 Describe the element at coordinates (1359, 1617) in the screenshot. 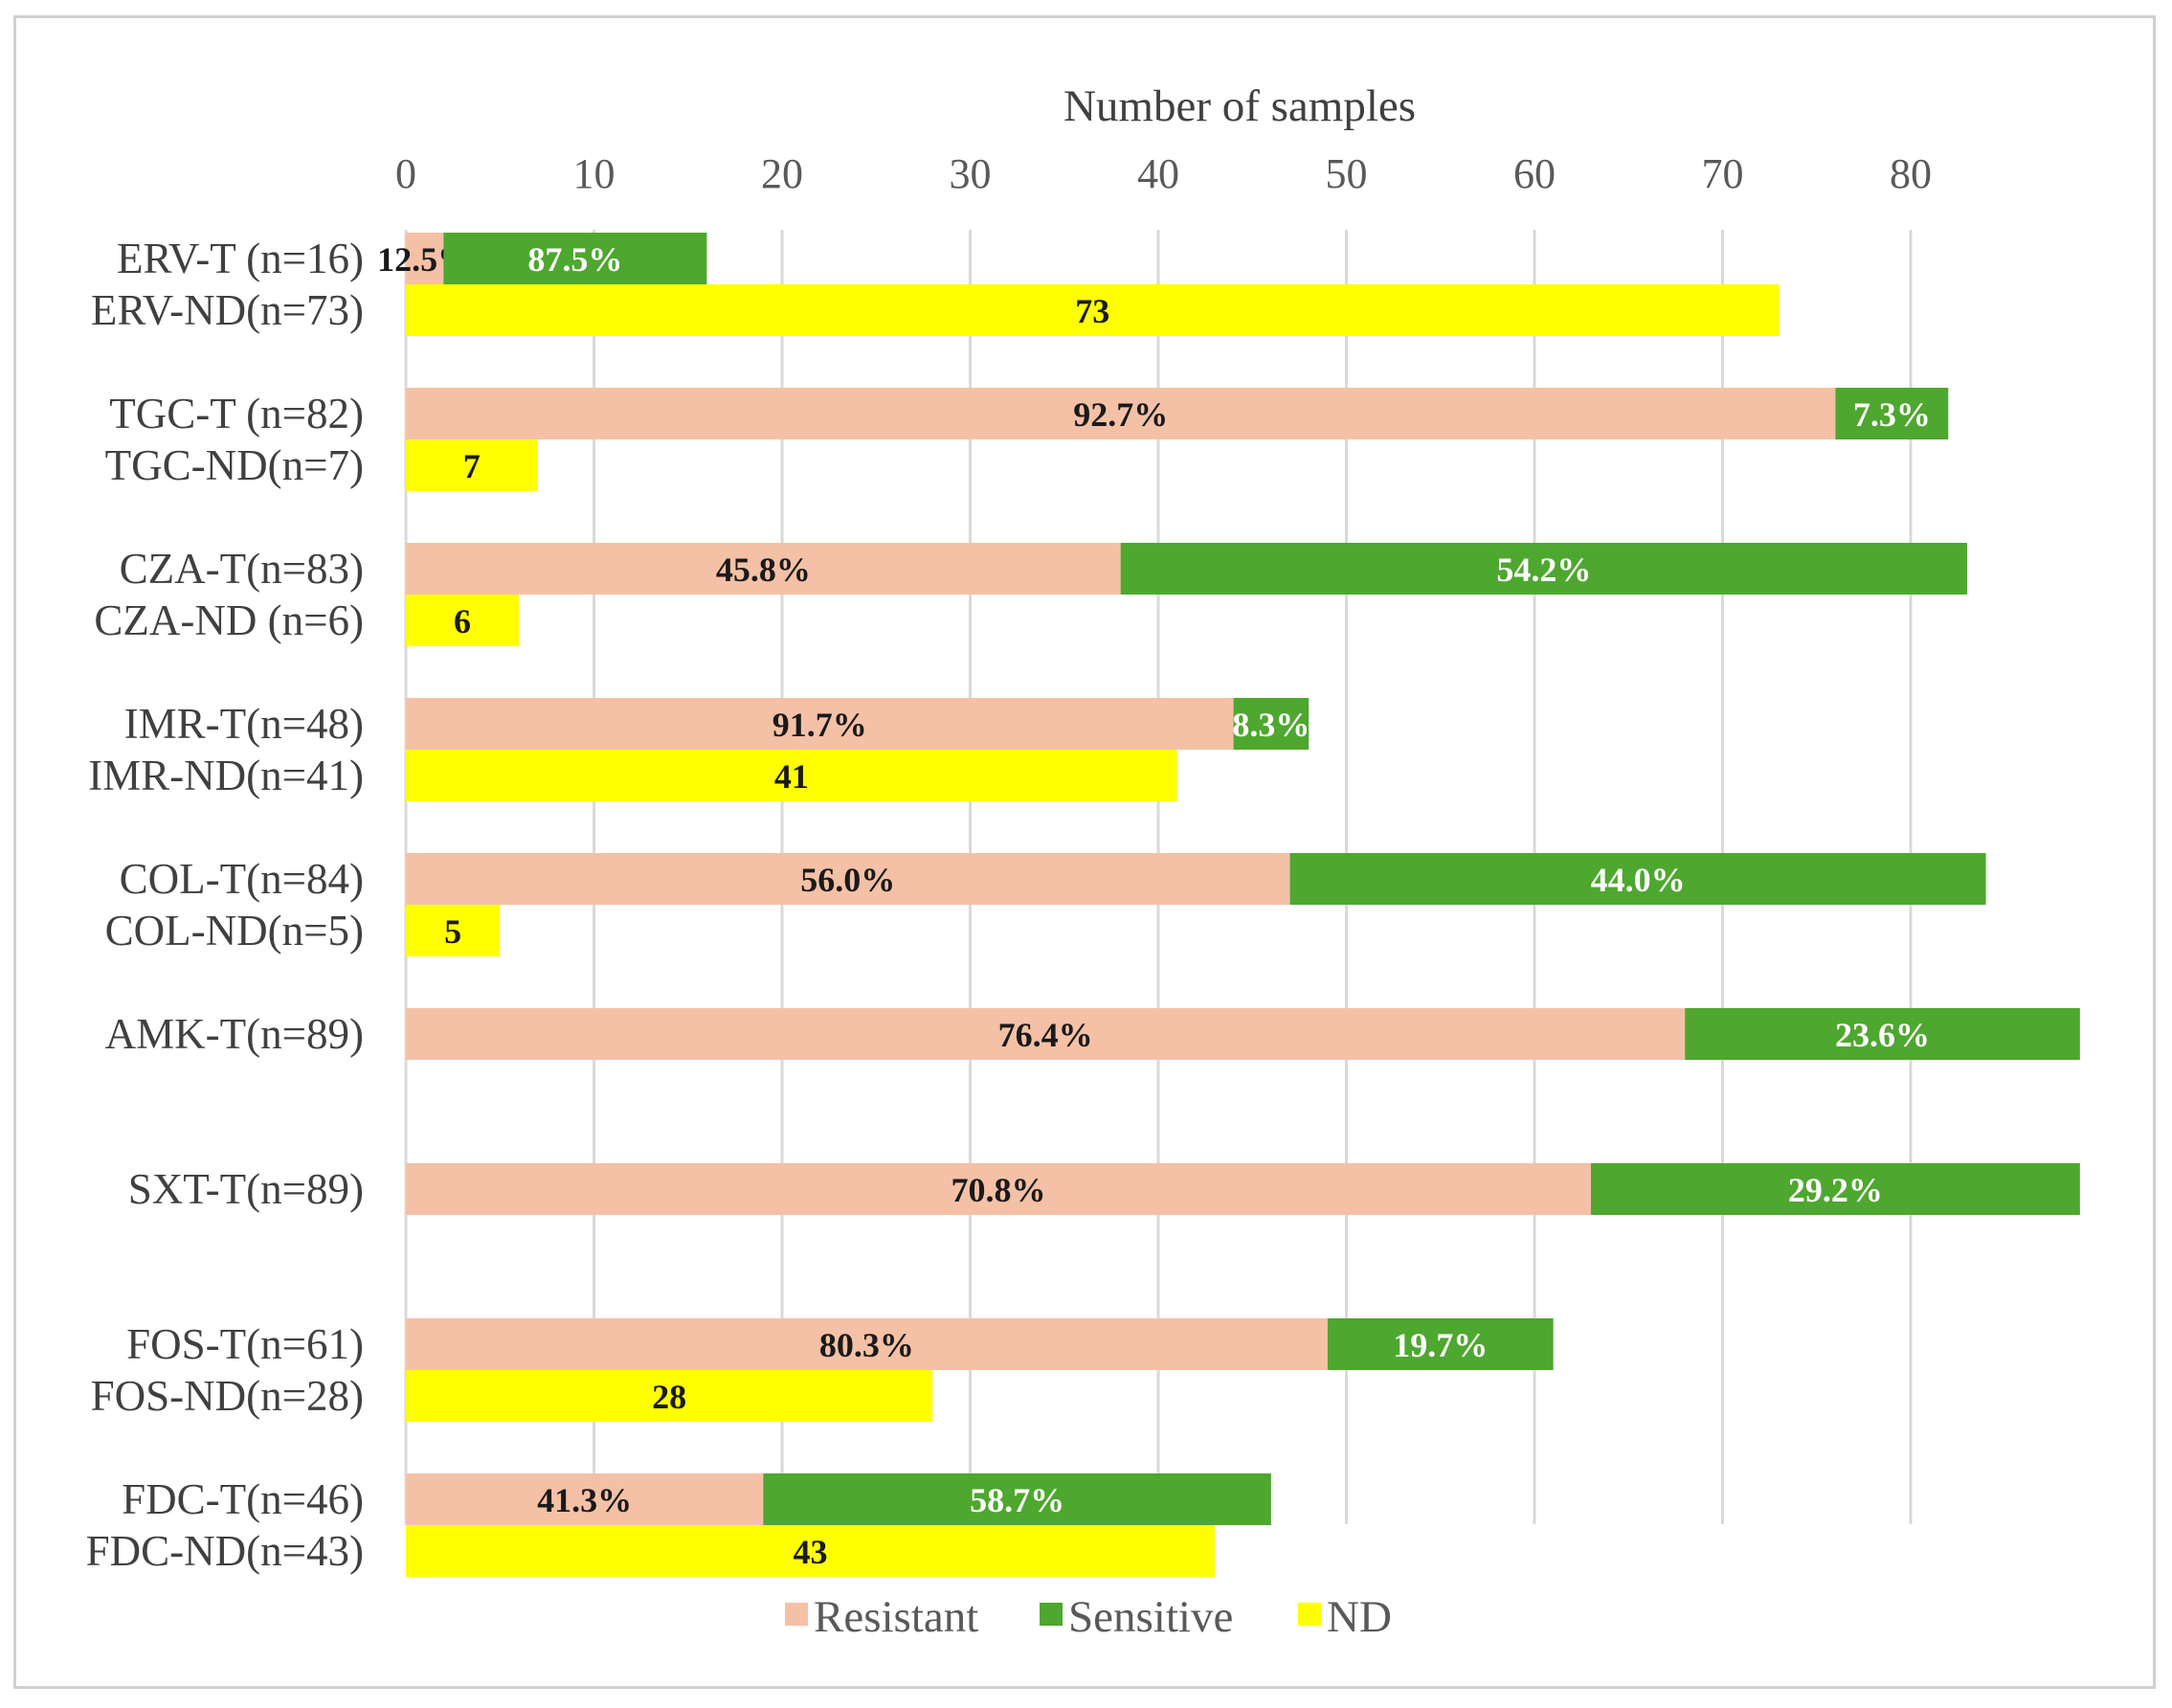

I see `legend-label-nd: ND` at that location.